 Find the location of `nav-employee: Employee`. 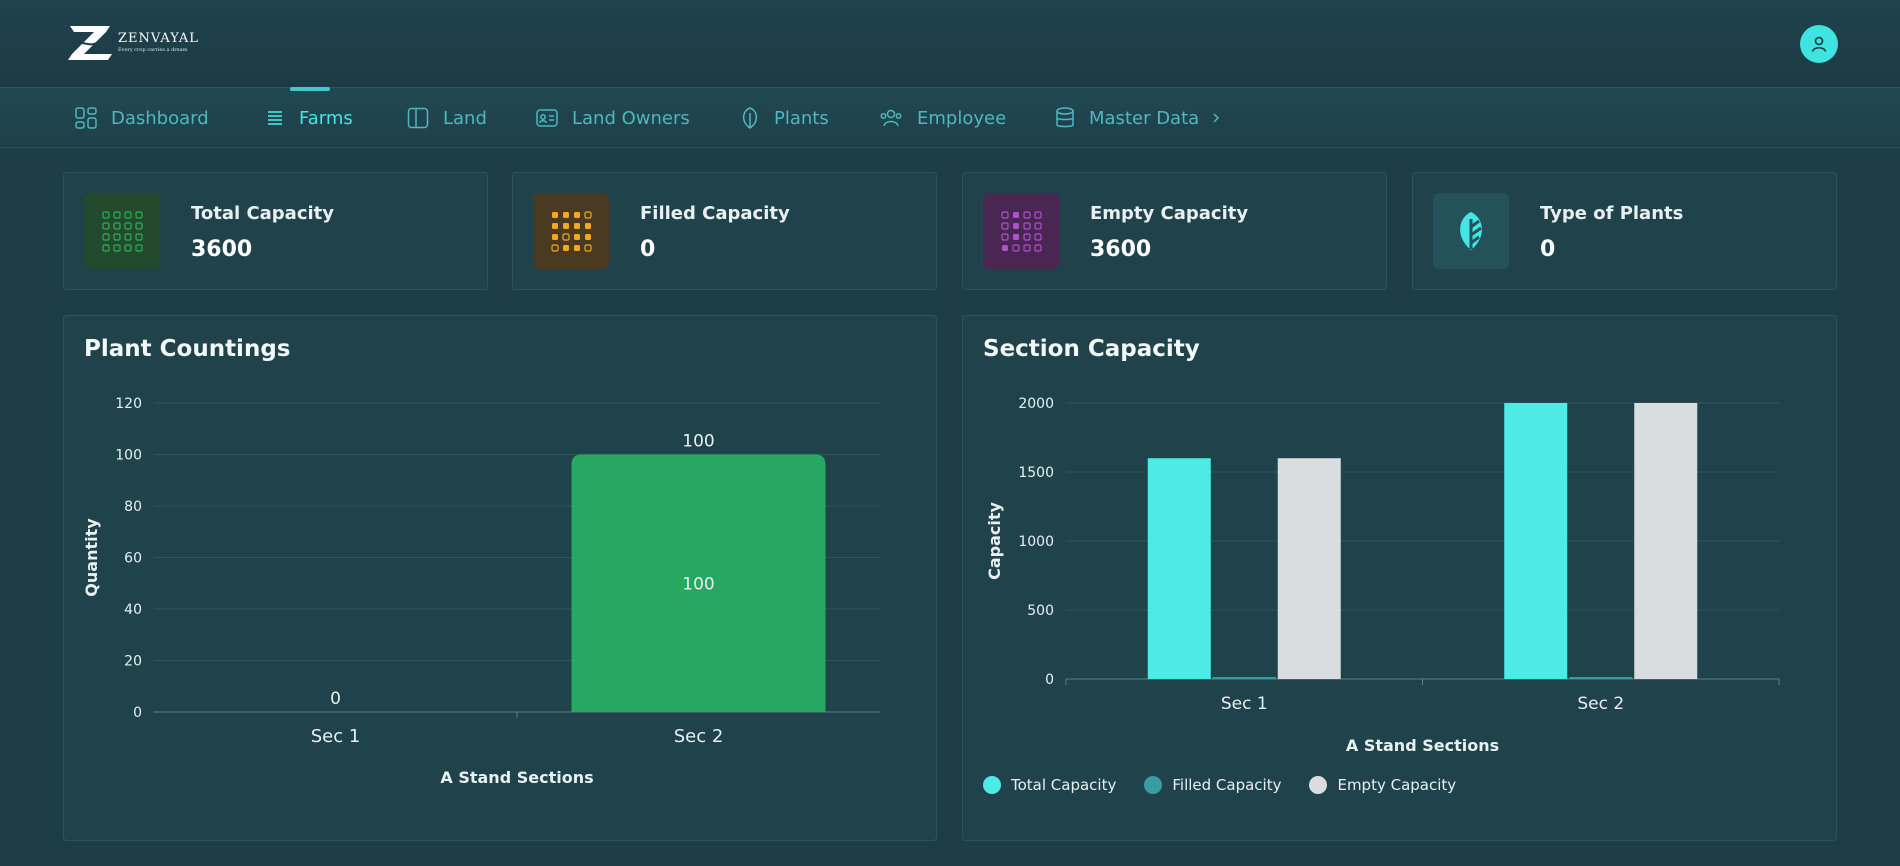

nav-employee: Employee is located at coordinates (942, 118).